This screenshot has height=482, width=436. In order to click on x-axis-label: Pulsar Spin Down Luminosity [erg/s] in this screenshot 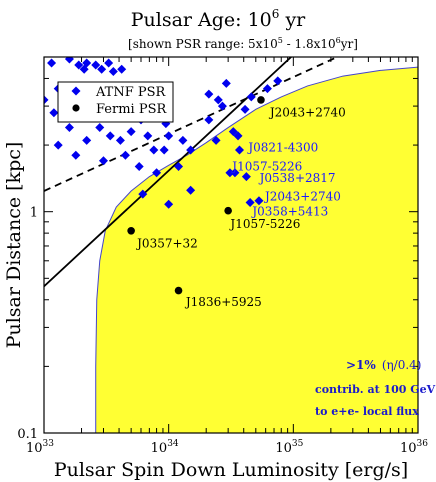, I will do `click(231, 470)`.